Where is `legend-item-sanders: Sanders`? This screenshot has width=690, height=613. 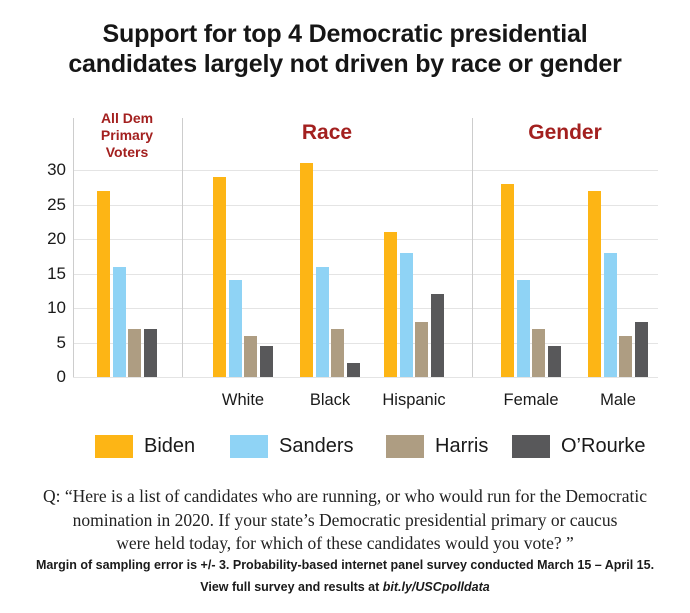 legend-item-sanders: Sanders is located at coordinates (292, 446).